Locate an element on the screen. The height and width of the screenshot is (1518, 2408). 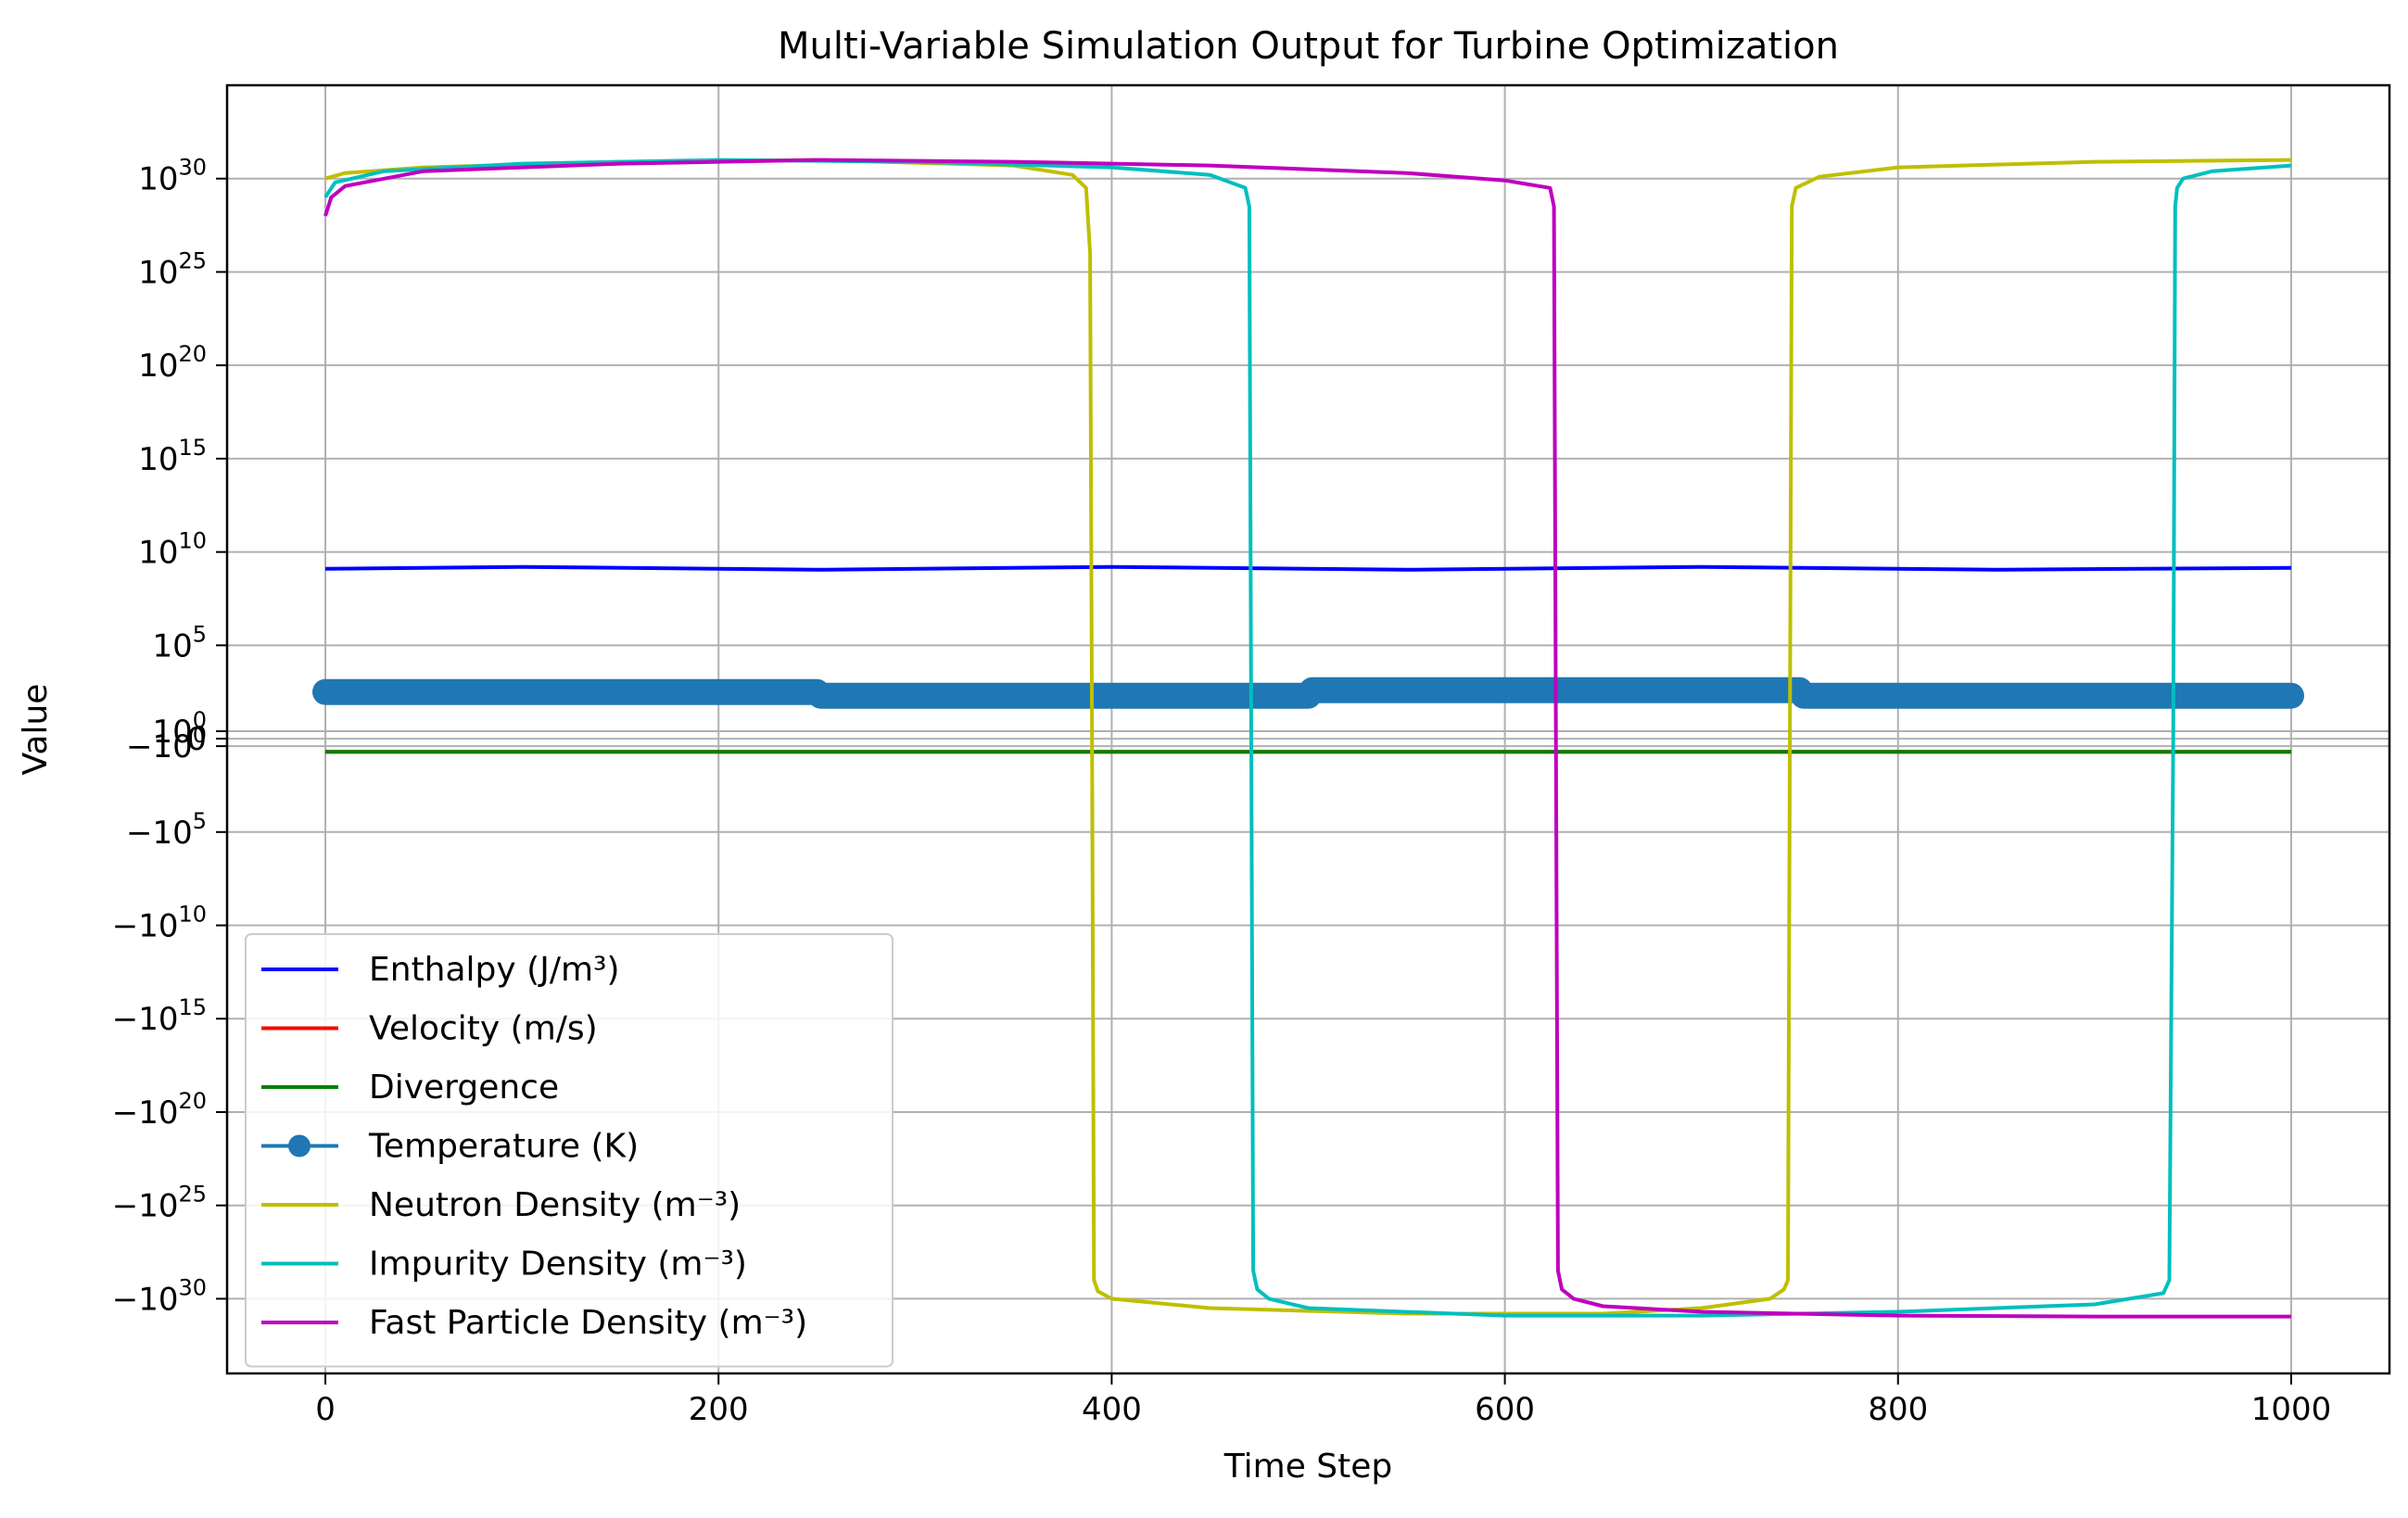
legend-label: Enthalpy (J/m³) is located at coordinates (494, 970).